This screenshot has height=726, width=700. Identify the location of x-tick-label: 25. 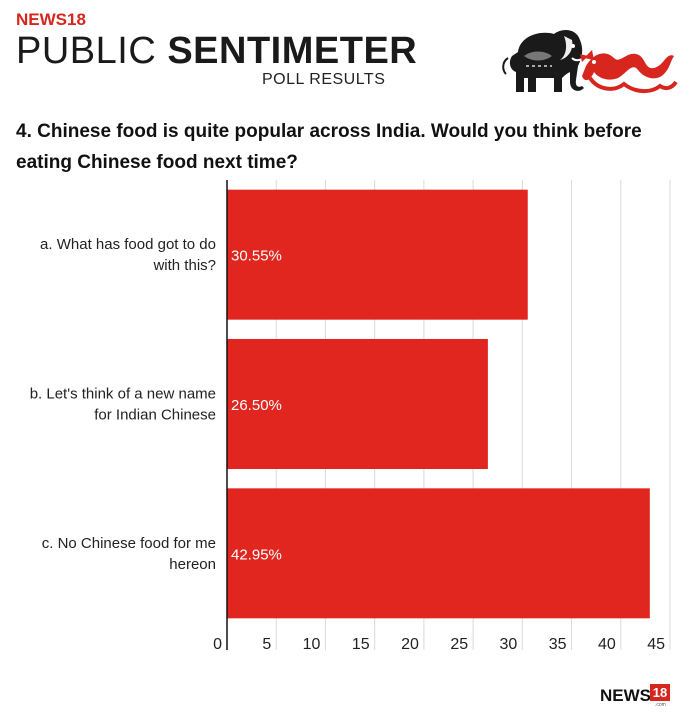
(459, 644).